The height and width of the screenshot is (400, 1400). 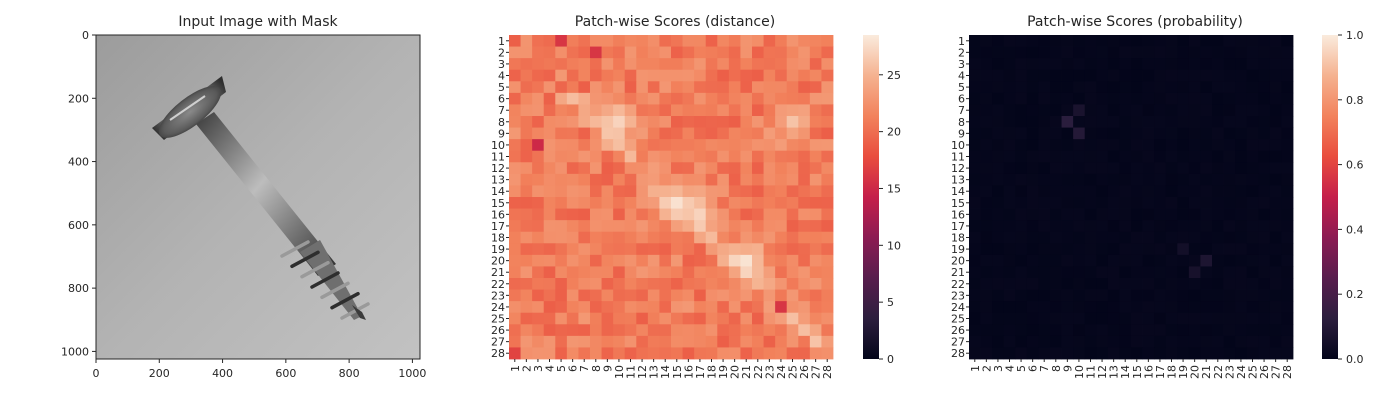 I want to click on heatmap-y-tick-label: 17, so click(x=958, y=226).